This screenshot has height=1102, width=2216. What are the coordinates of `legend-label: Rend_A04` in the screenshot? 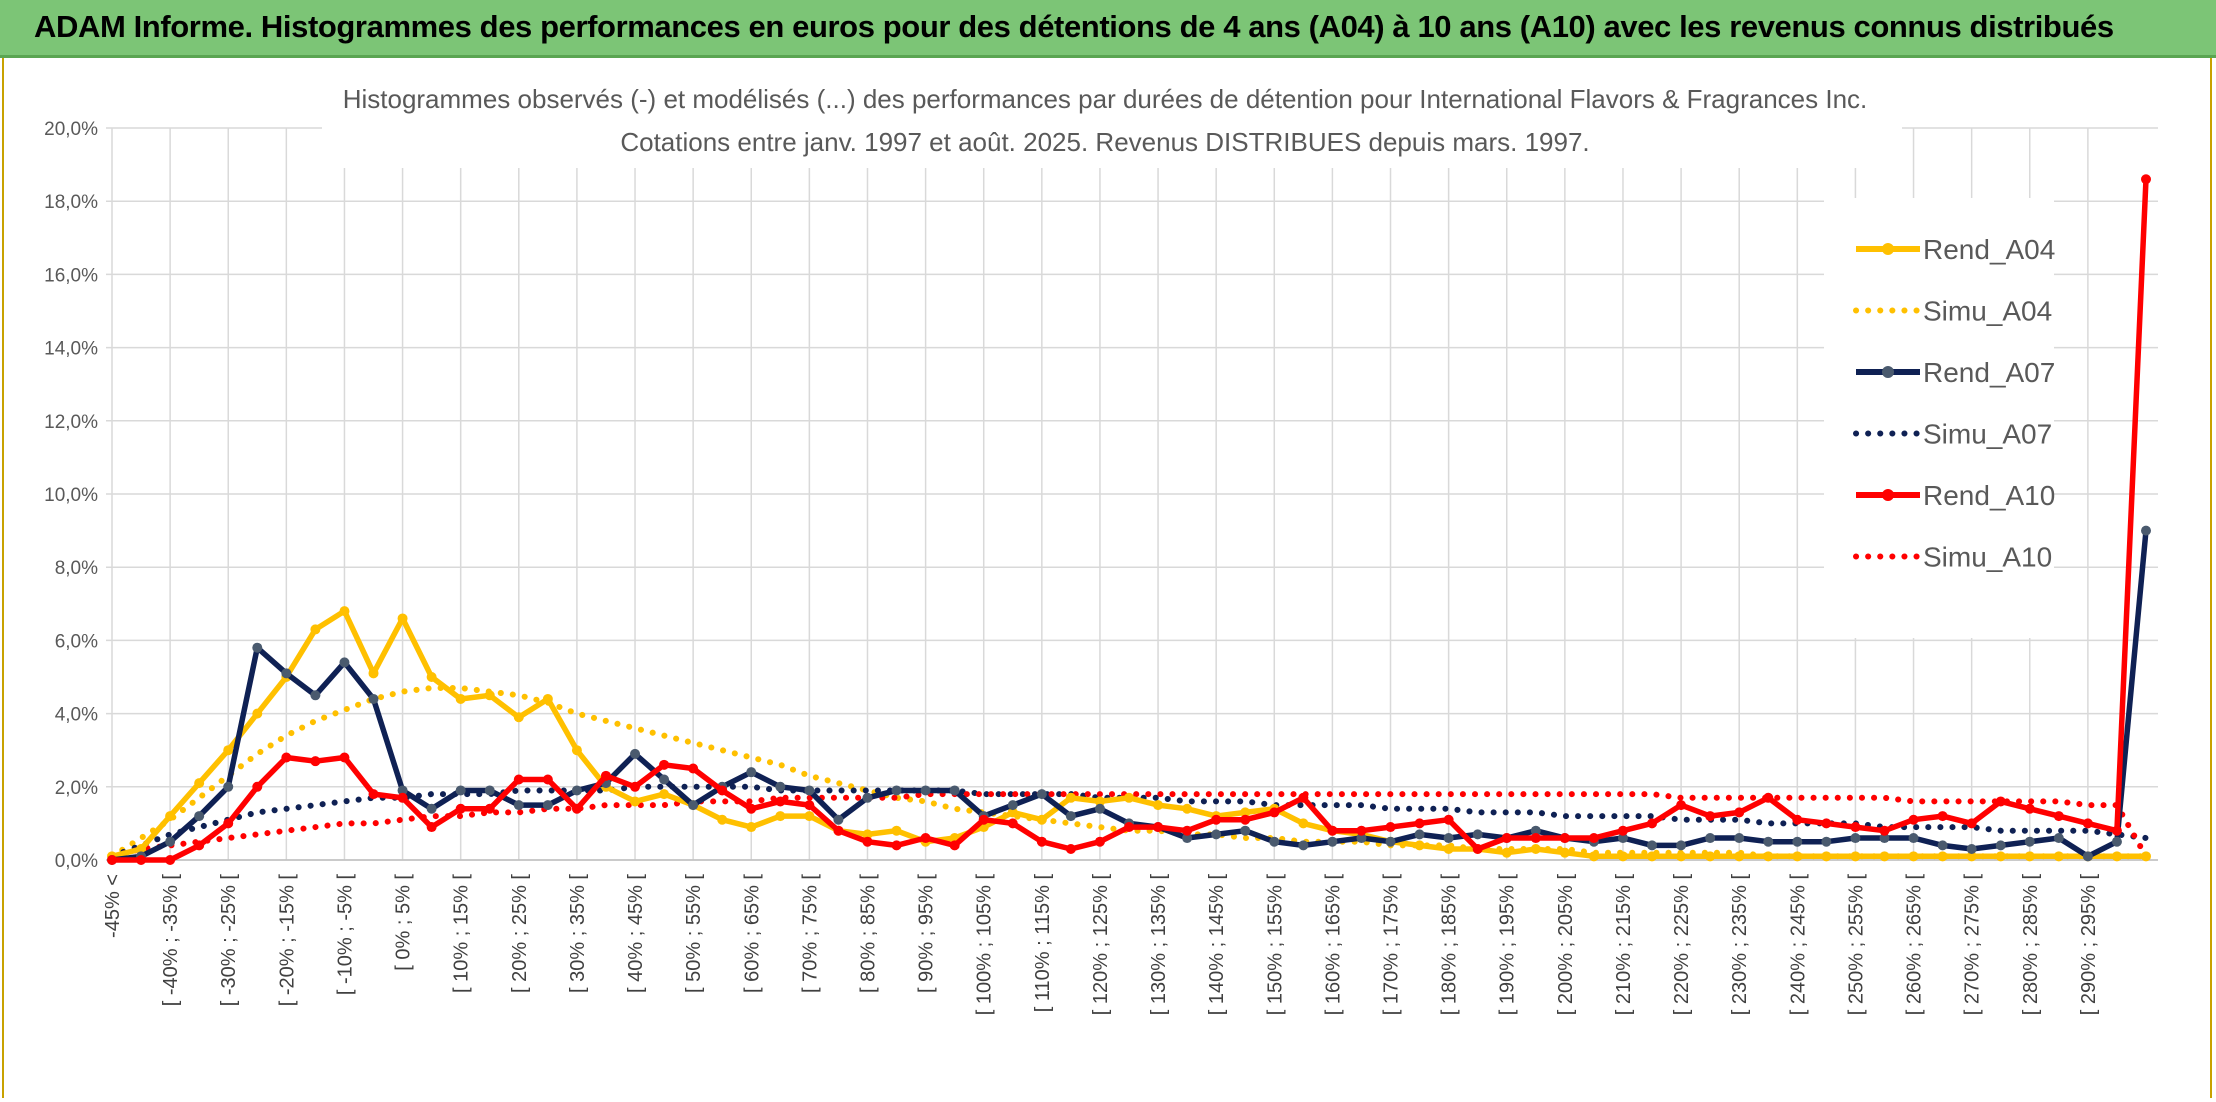 It's located at (1989, 249).